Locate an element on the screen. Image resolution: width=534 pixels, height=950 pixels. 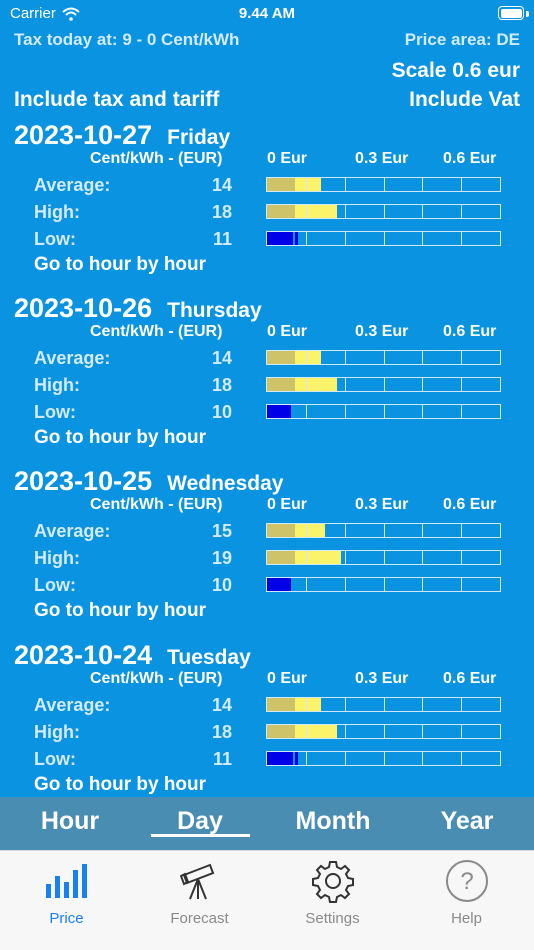
include-vat-label: Include Vat is located at coordinates (464, 99).